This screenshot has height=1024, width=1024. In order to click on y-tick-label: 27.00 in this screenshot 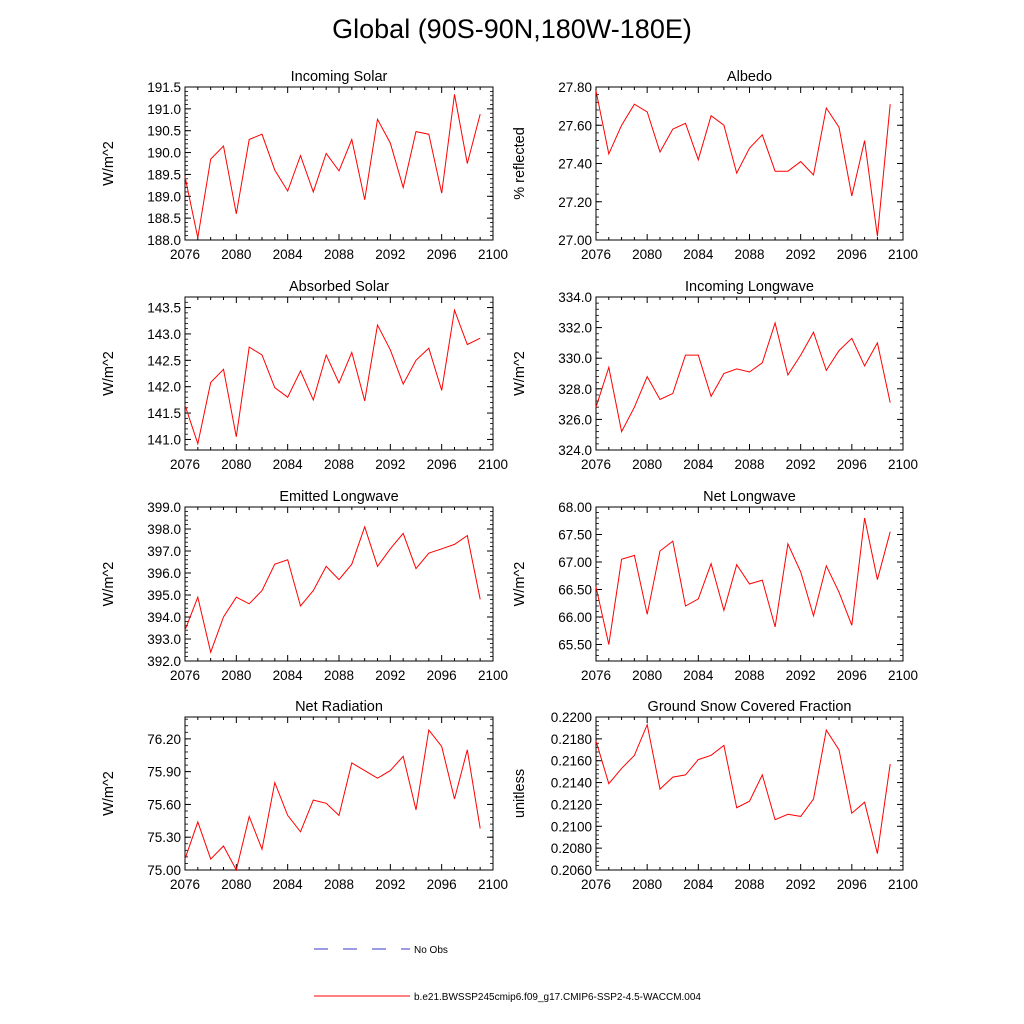, I will do `click(575, 240)`.